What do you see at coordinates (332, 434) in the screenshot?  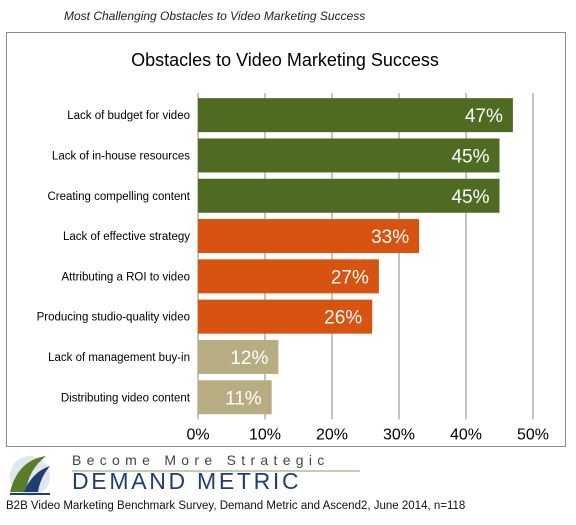 I see `x-tick-label: 20%` at bounding box center [332, 434].